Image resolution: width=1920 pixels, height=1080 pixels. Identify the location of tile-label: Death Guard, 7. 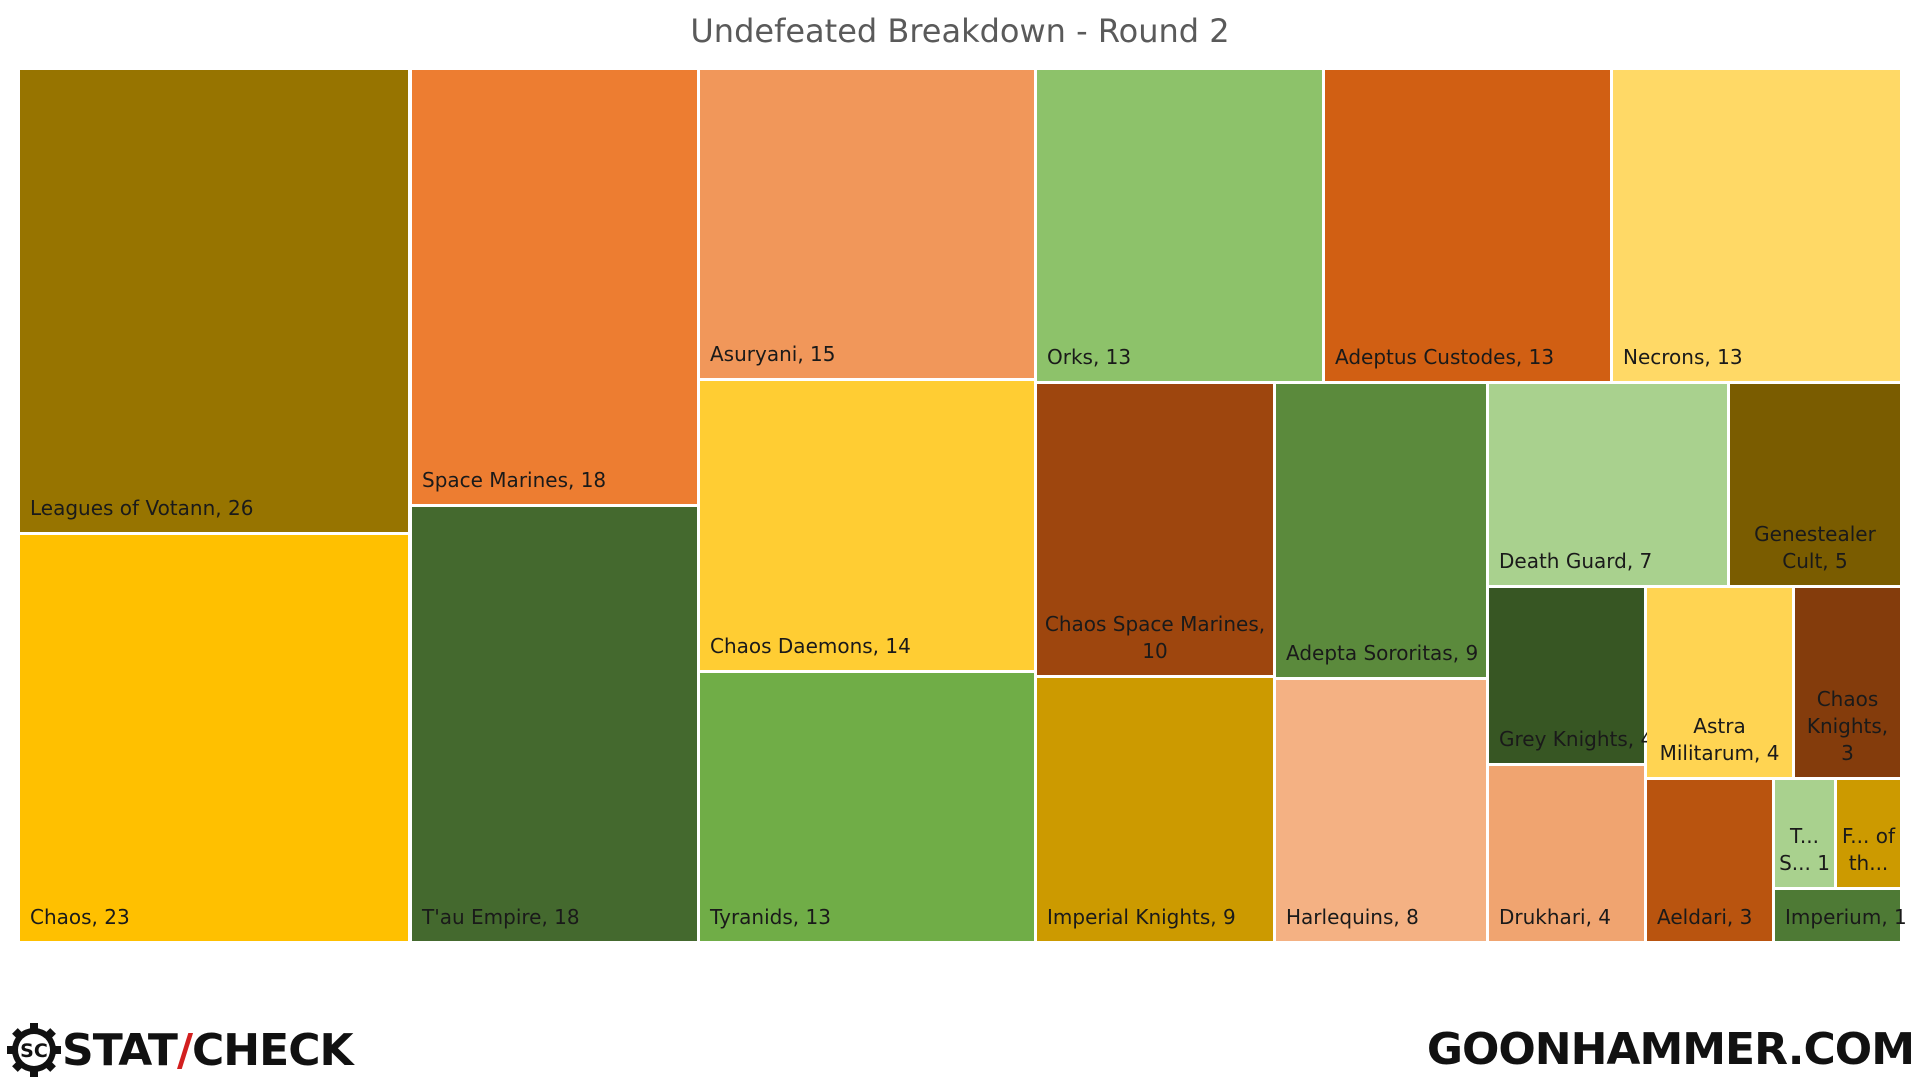
(1576, 561).